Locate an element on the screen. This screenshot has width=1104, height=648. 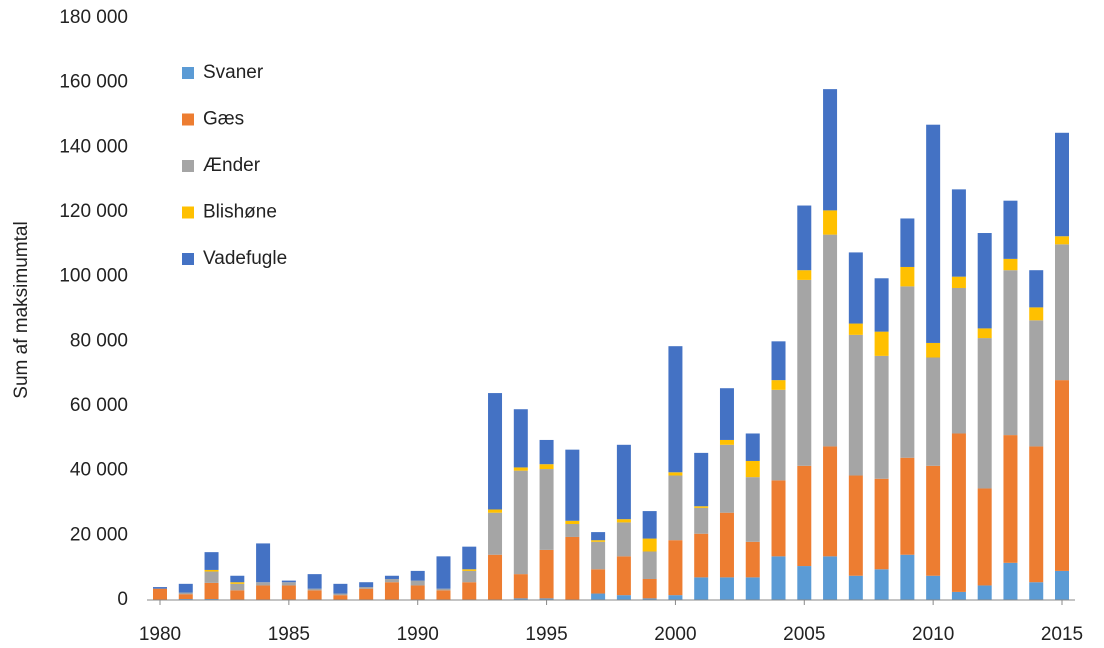
x-tick-label: 1985 is located at coordinates (289, 634).